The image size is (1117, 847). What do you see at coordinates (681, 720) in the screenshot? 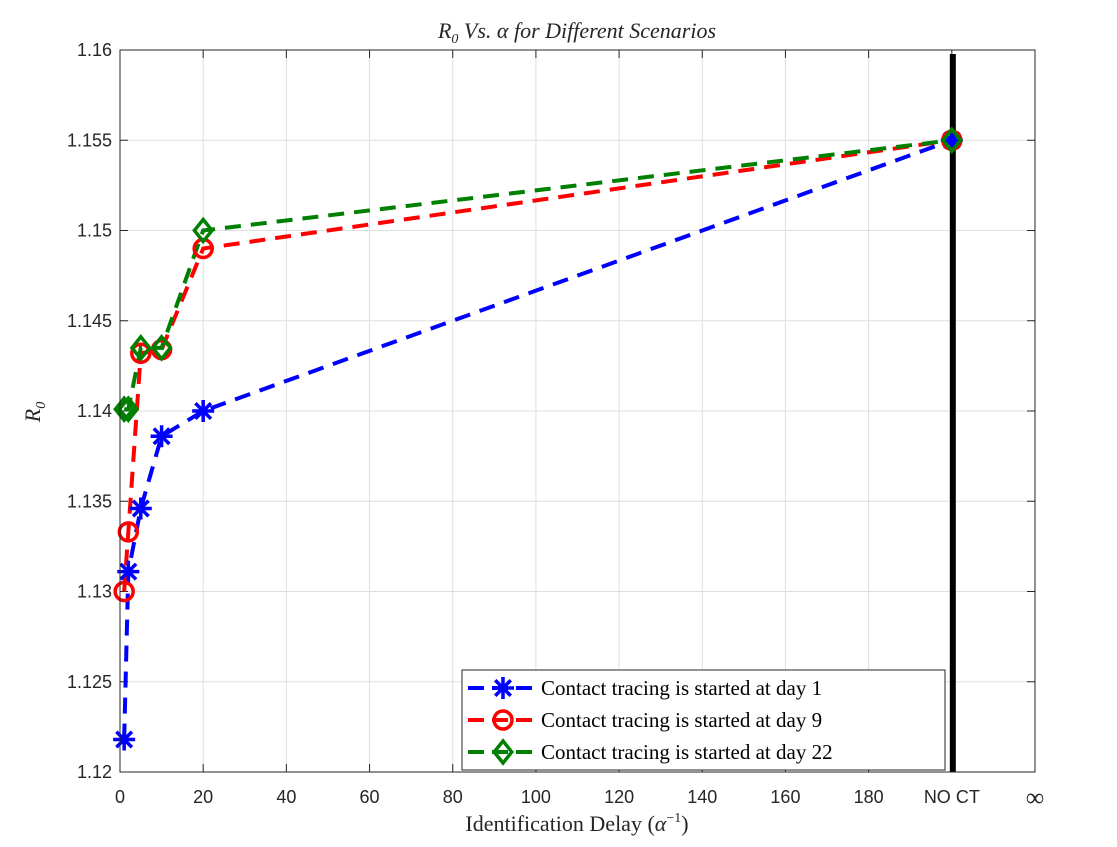
I see `legend-label-2: Contact tracing is started at day 9` at bounding box center [681, 720].